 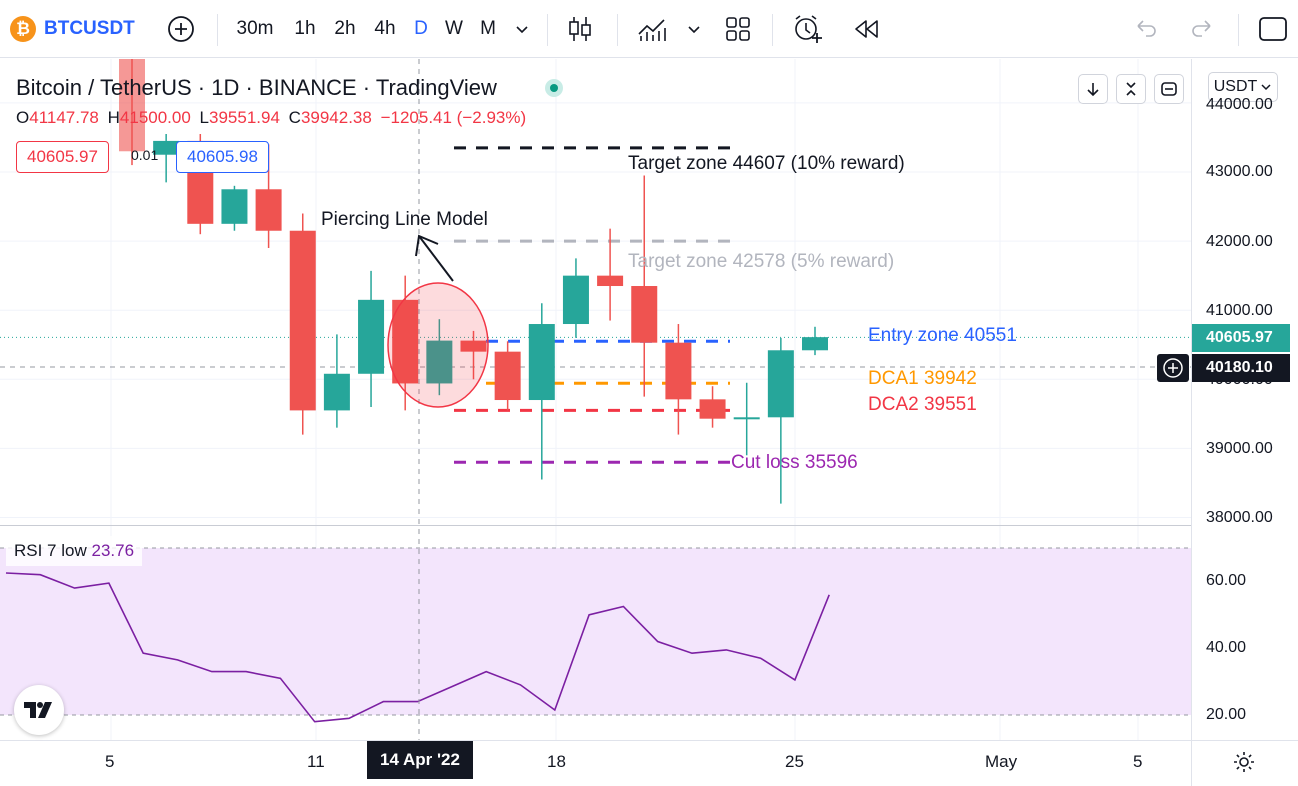 What do you see at coordinates (794, 462) in the screenshot?
I see `cut-loss-label: Cut loss 35596` at bounding box center [794, 462].